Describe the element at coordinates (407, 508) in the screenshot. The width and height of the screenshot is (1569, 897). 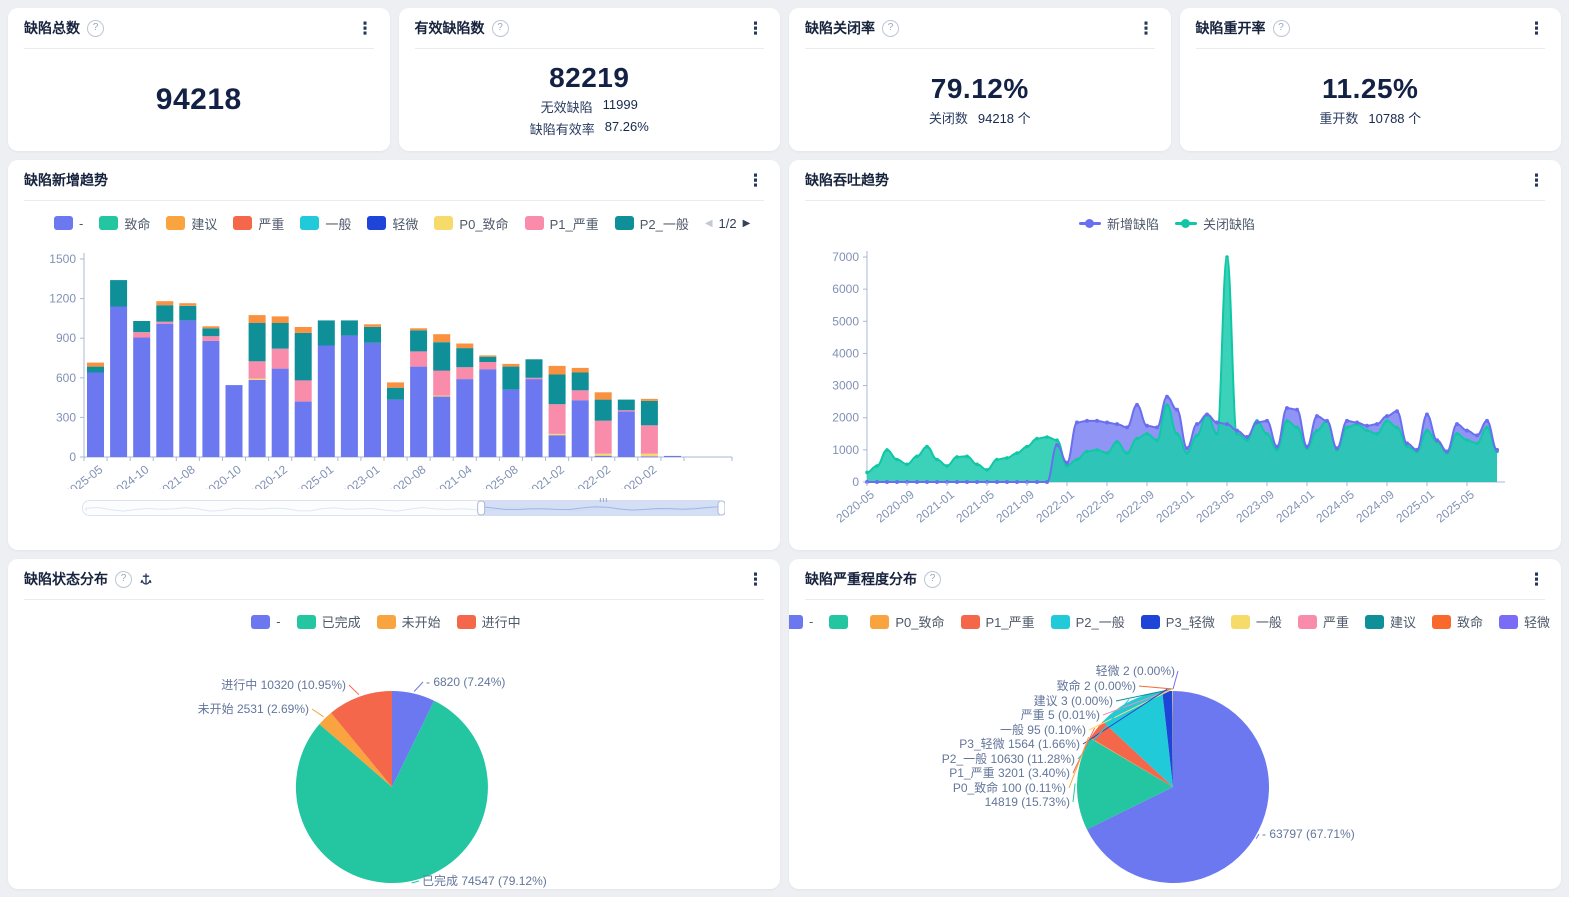
I see `data-zoom-slider` at that location.